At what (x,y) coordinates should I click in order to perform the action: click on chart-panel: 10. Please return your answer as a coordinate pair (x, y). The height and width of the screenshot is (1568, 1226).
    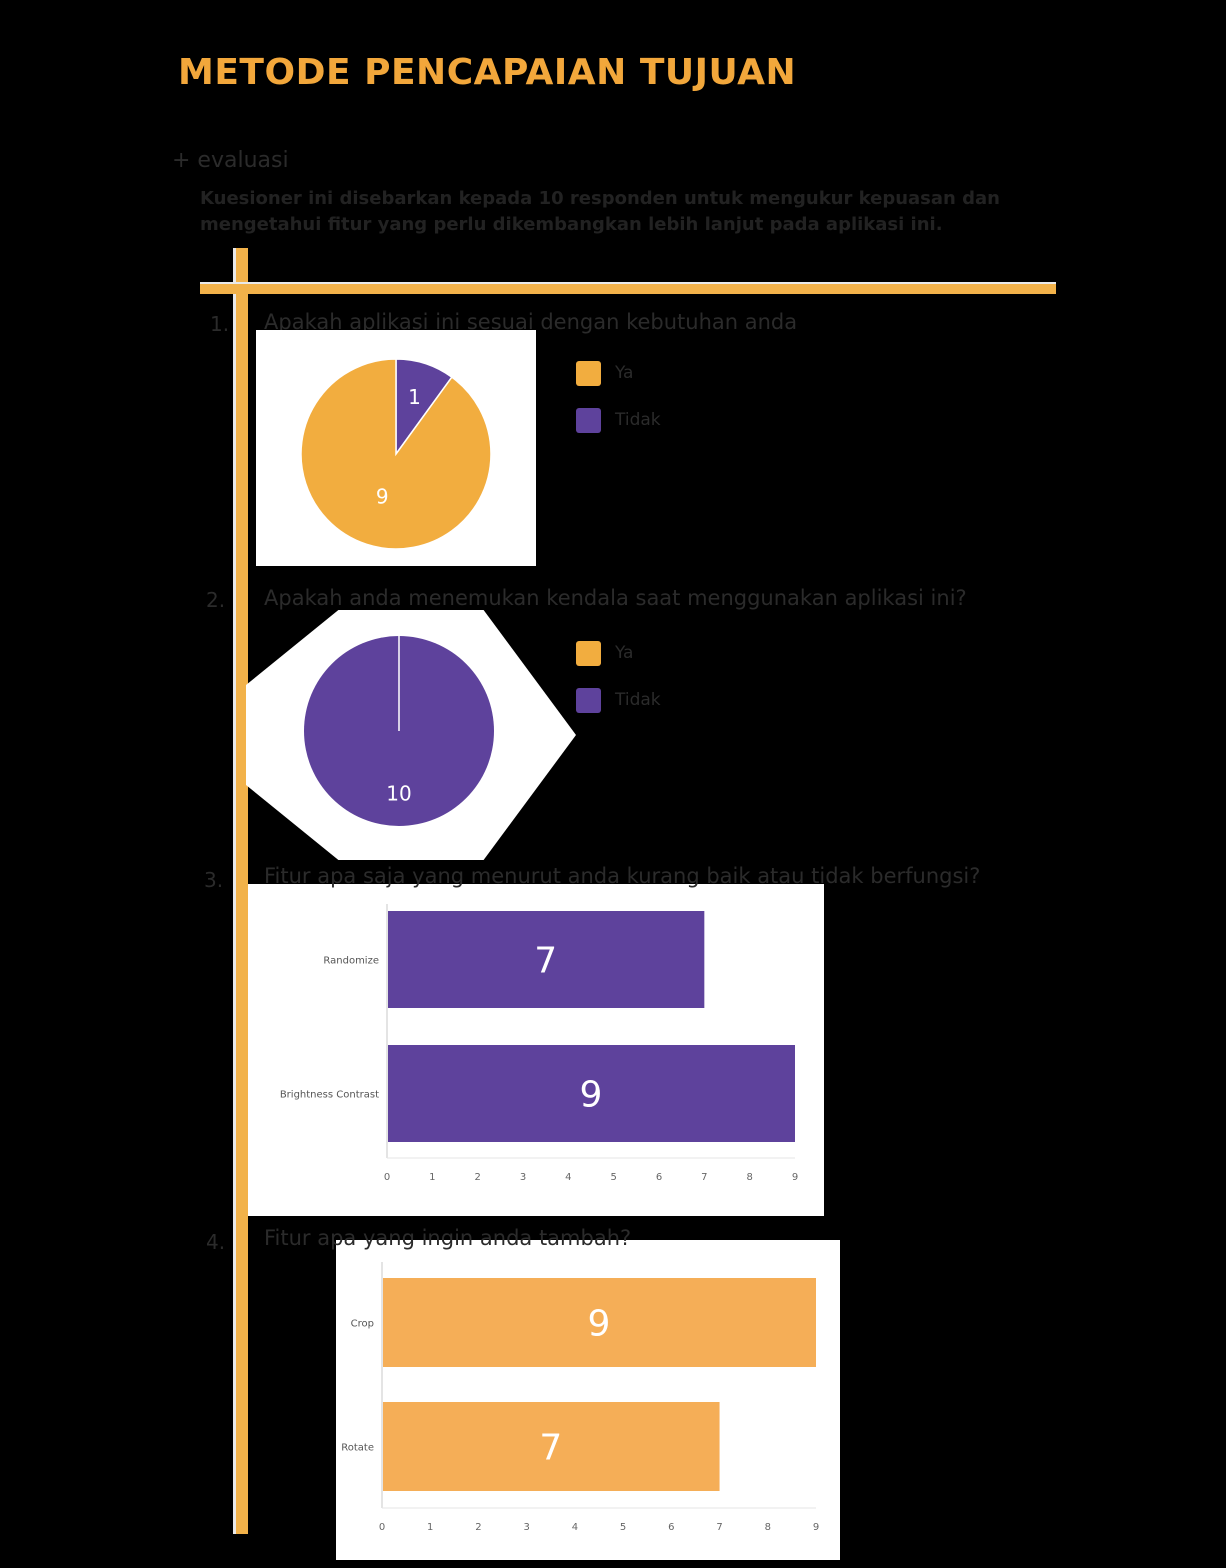
    Looking at the image, I should click on (411, 735).